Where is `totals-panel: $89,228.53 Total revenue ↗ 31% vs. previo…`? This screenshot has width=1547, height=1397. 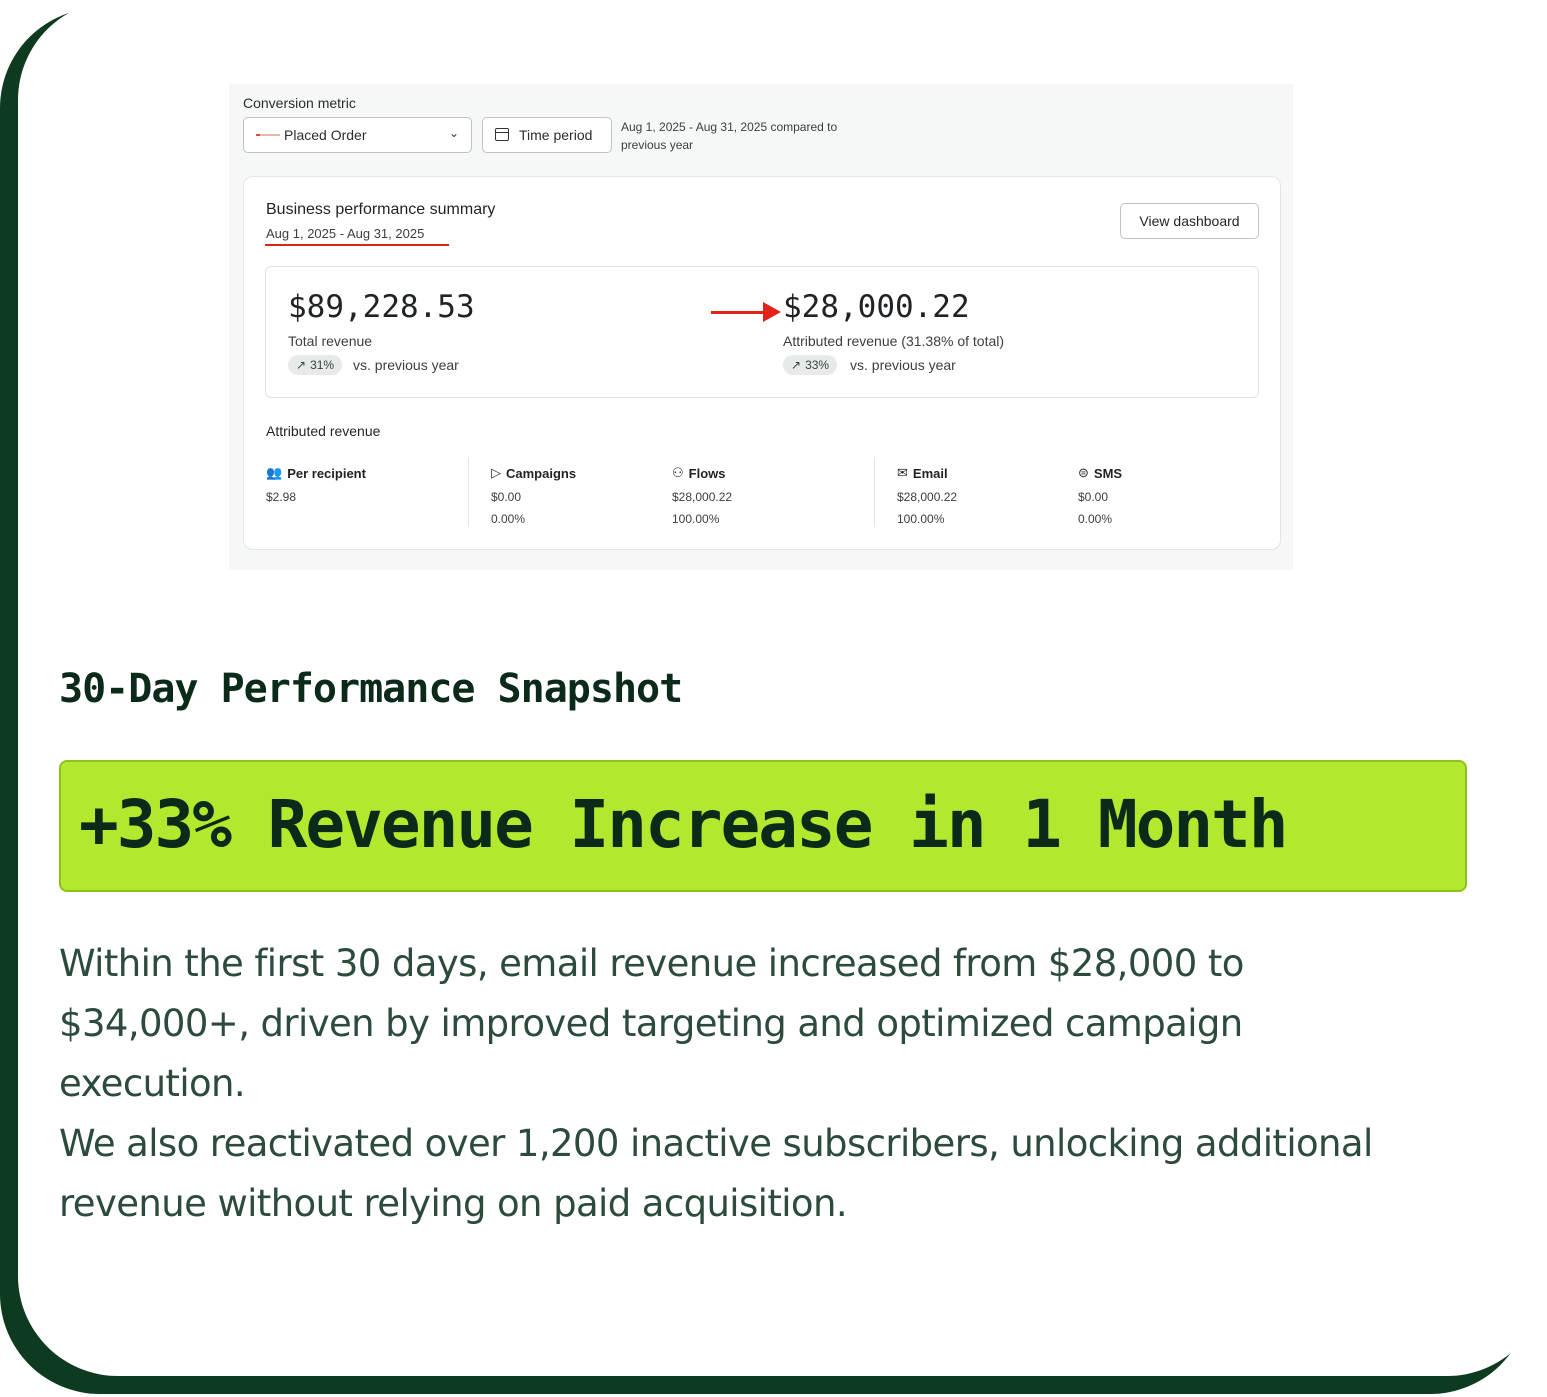
totals-panel: $89,228.53 Total revenue ↗ 31% vs. previo… is located at coordinates (762, 332).